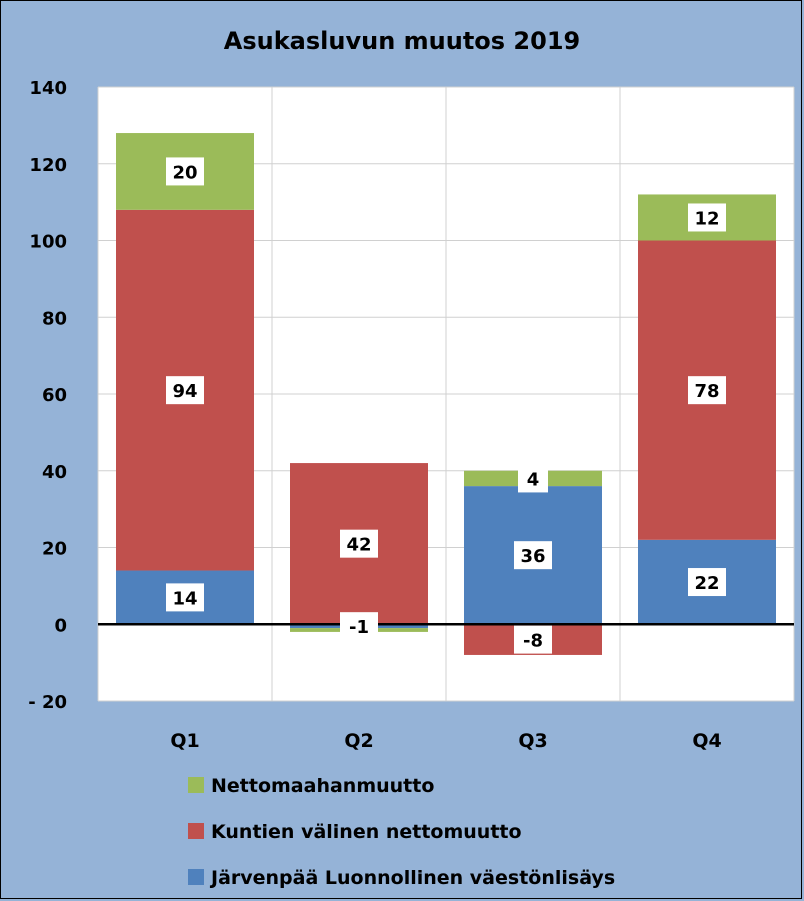 The width and height of the screenshot is (804, 901). I want to click on data-label-q3-kuntien-valinen-nettomuutto: -8, so click(533, 639).